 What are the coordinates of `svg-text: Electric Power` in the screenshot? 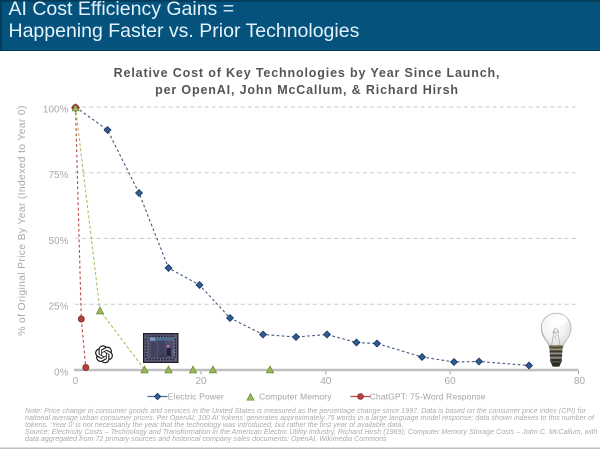 It's located at (196, 397).